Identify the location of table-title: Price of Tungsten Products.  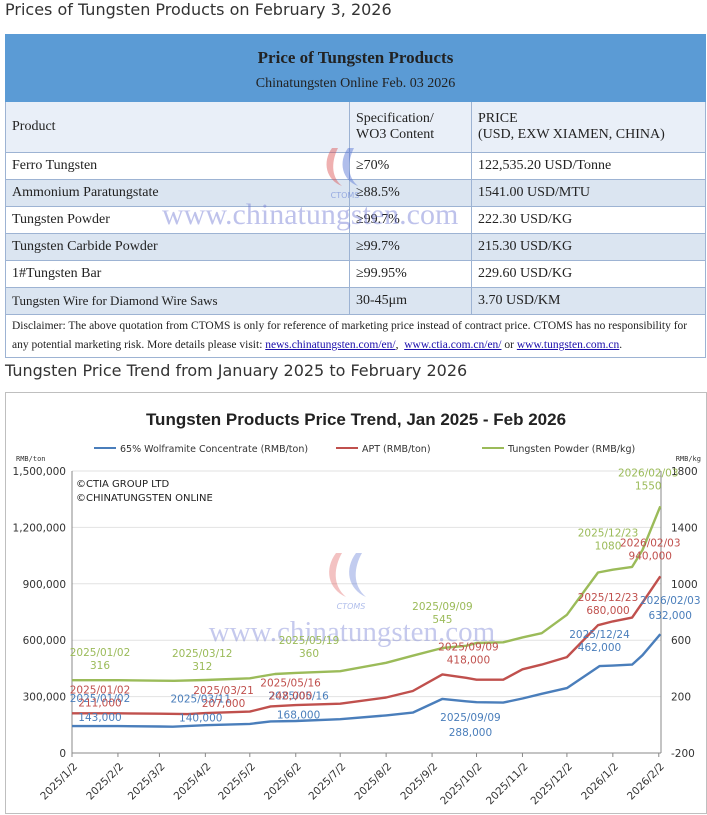
(355, 57).